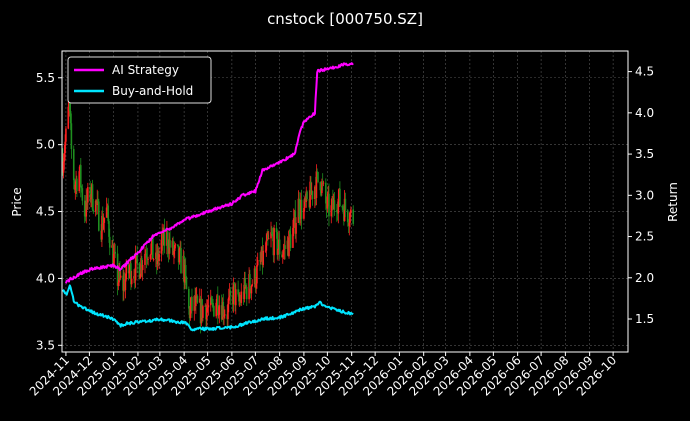 The image size is (690, 421). Describe the element at coordinates (673, 202) in the screenshot. I see `right-axis-title: Return` at that location.